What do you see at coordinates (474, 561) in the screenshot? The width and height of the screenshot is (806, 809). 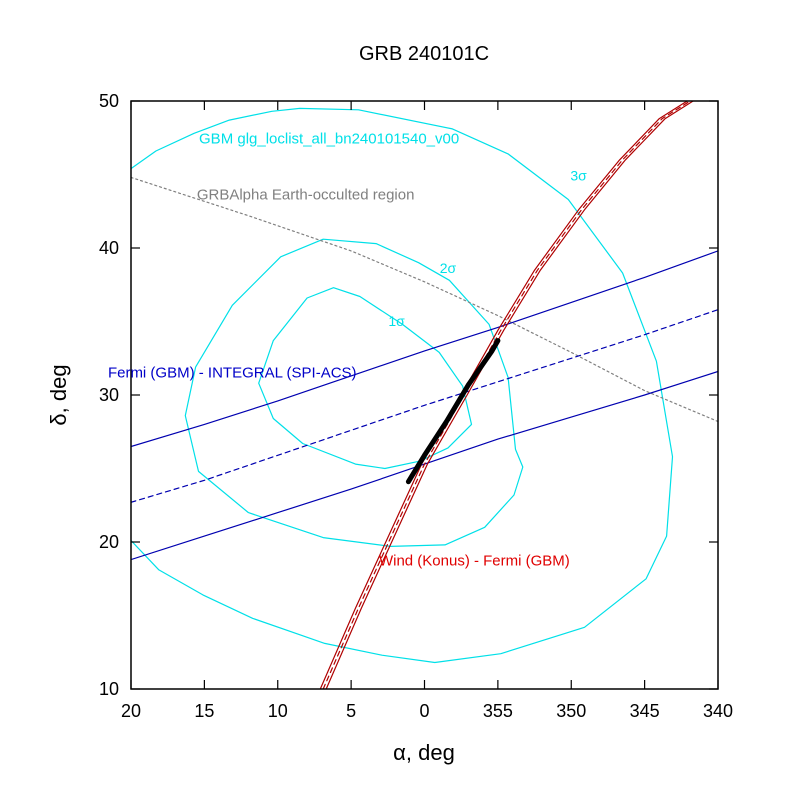 I see `annotation-6: Wind (Konus) - Fermi (GBM)` at bounding box center [474, 561].